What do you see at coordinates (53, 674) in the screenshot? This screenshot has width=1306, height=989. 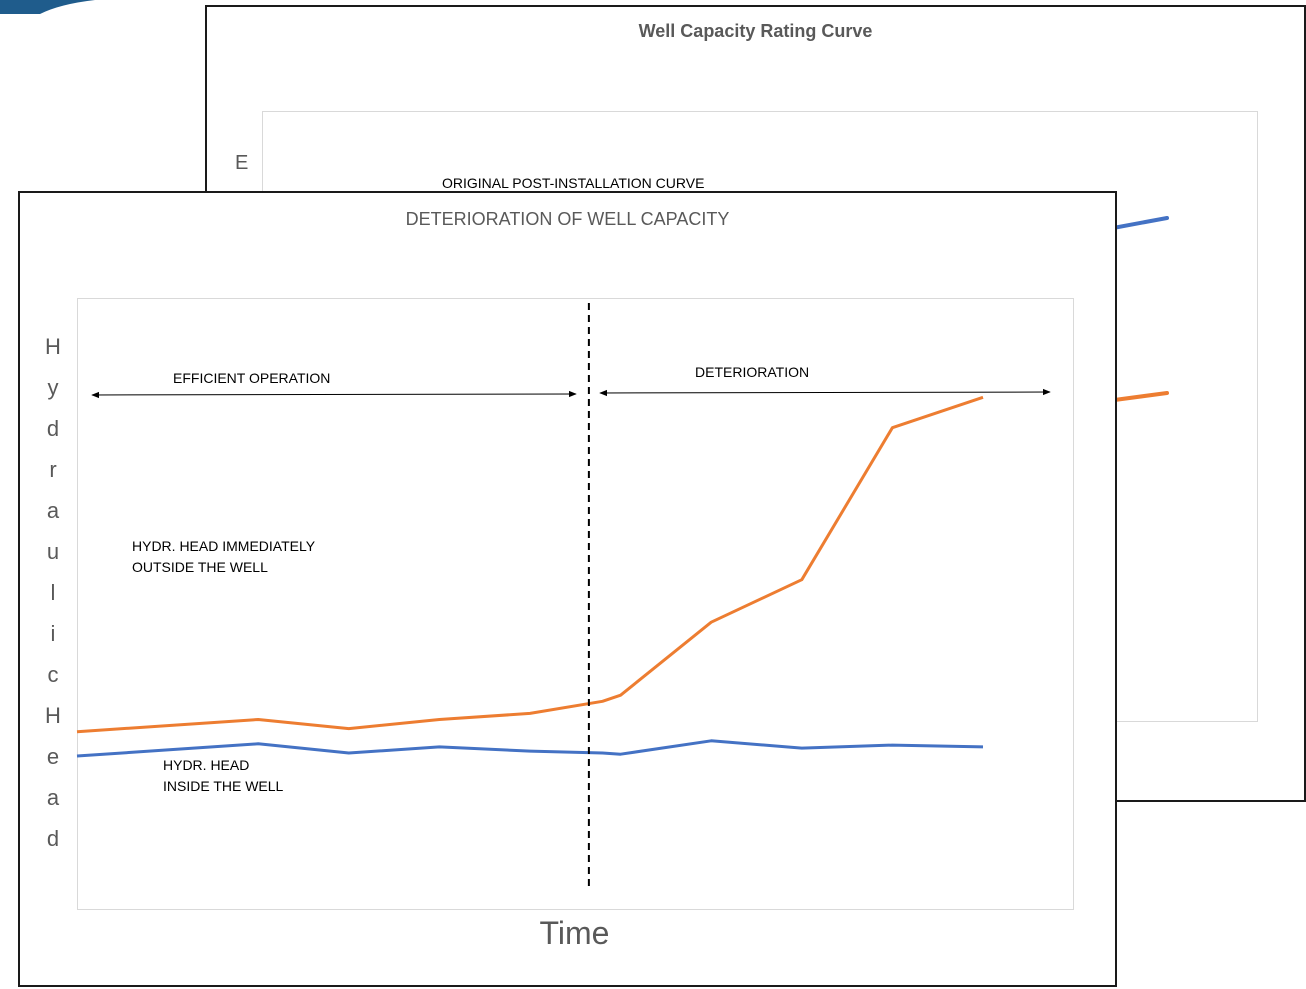 I see `y-axis-label-letter: c` at bounding box center [53, 674].